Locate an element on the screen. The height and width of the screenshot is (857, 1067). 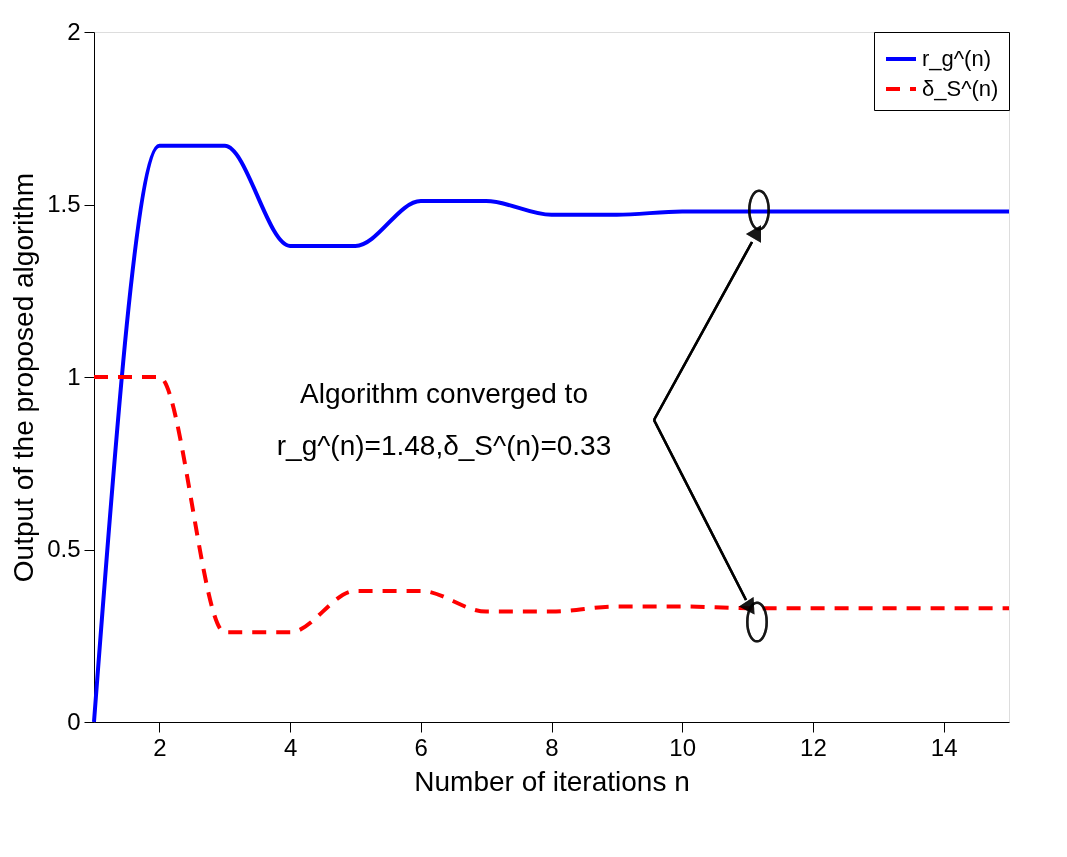
x-axis-title: Number of iterations n is located at coordinates (552, 781).